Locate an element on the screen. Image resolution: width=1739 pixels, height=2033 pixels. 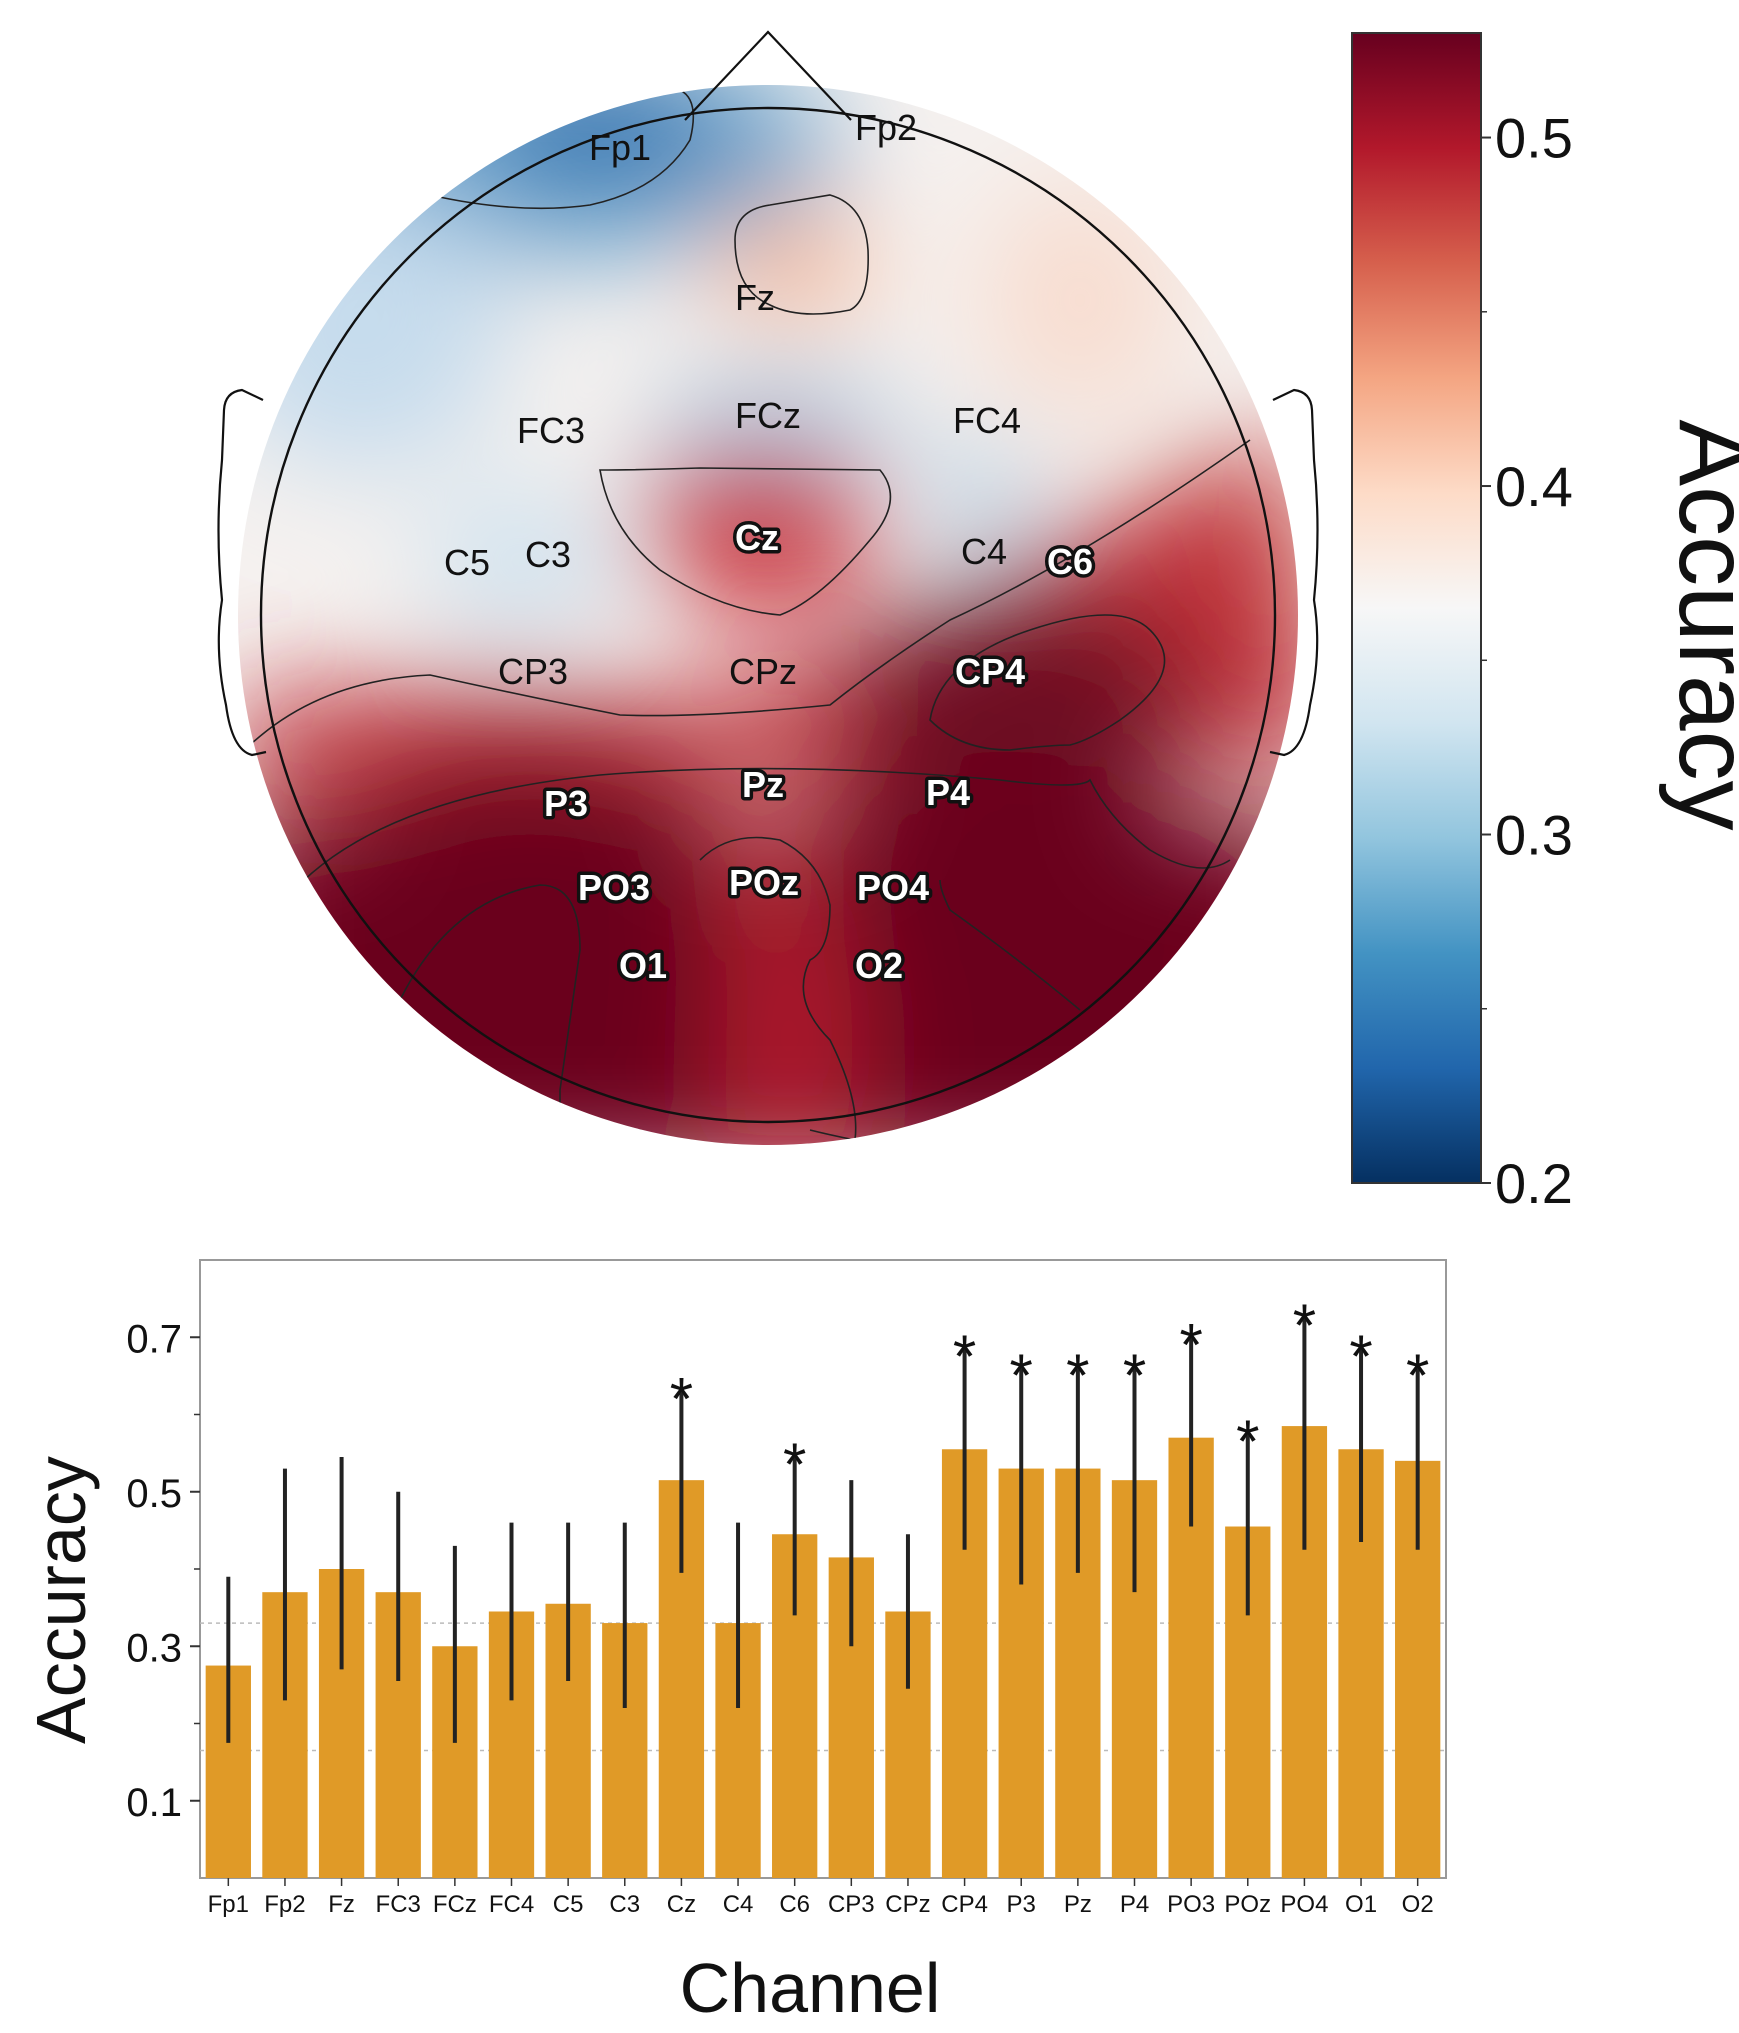
x-tick-label-Pz: Pz is located at coordinates (1078, 1904).